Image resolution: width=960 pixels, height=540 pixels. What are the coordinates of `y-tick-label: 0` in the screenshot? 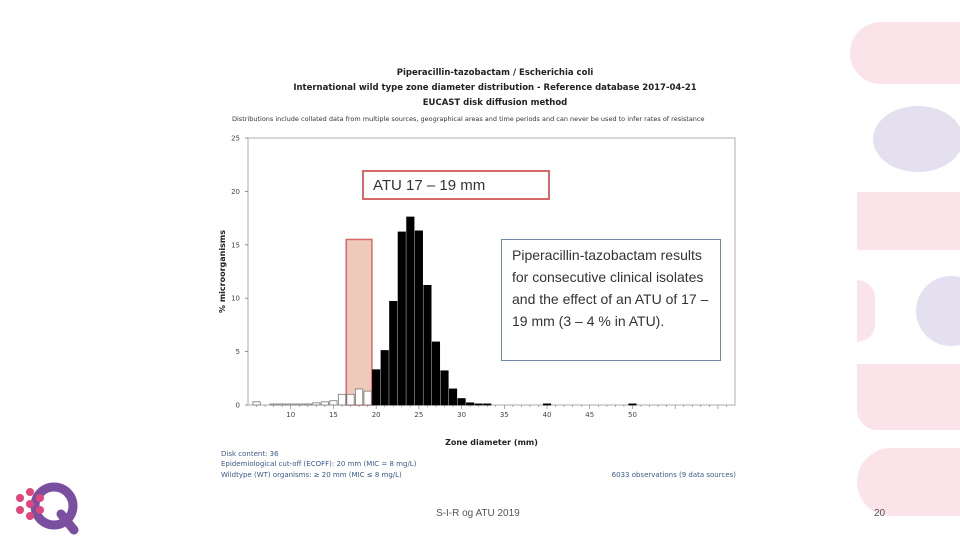 It's located at (238, 406).